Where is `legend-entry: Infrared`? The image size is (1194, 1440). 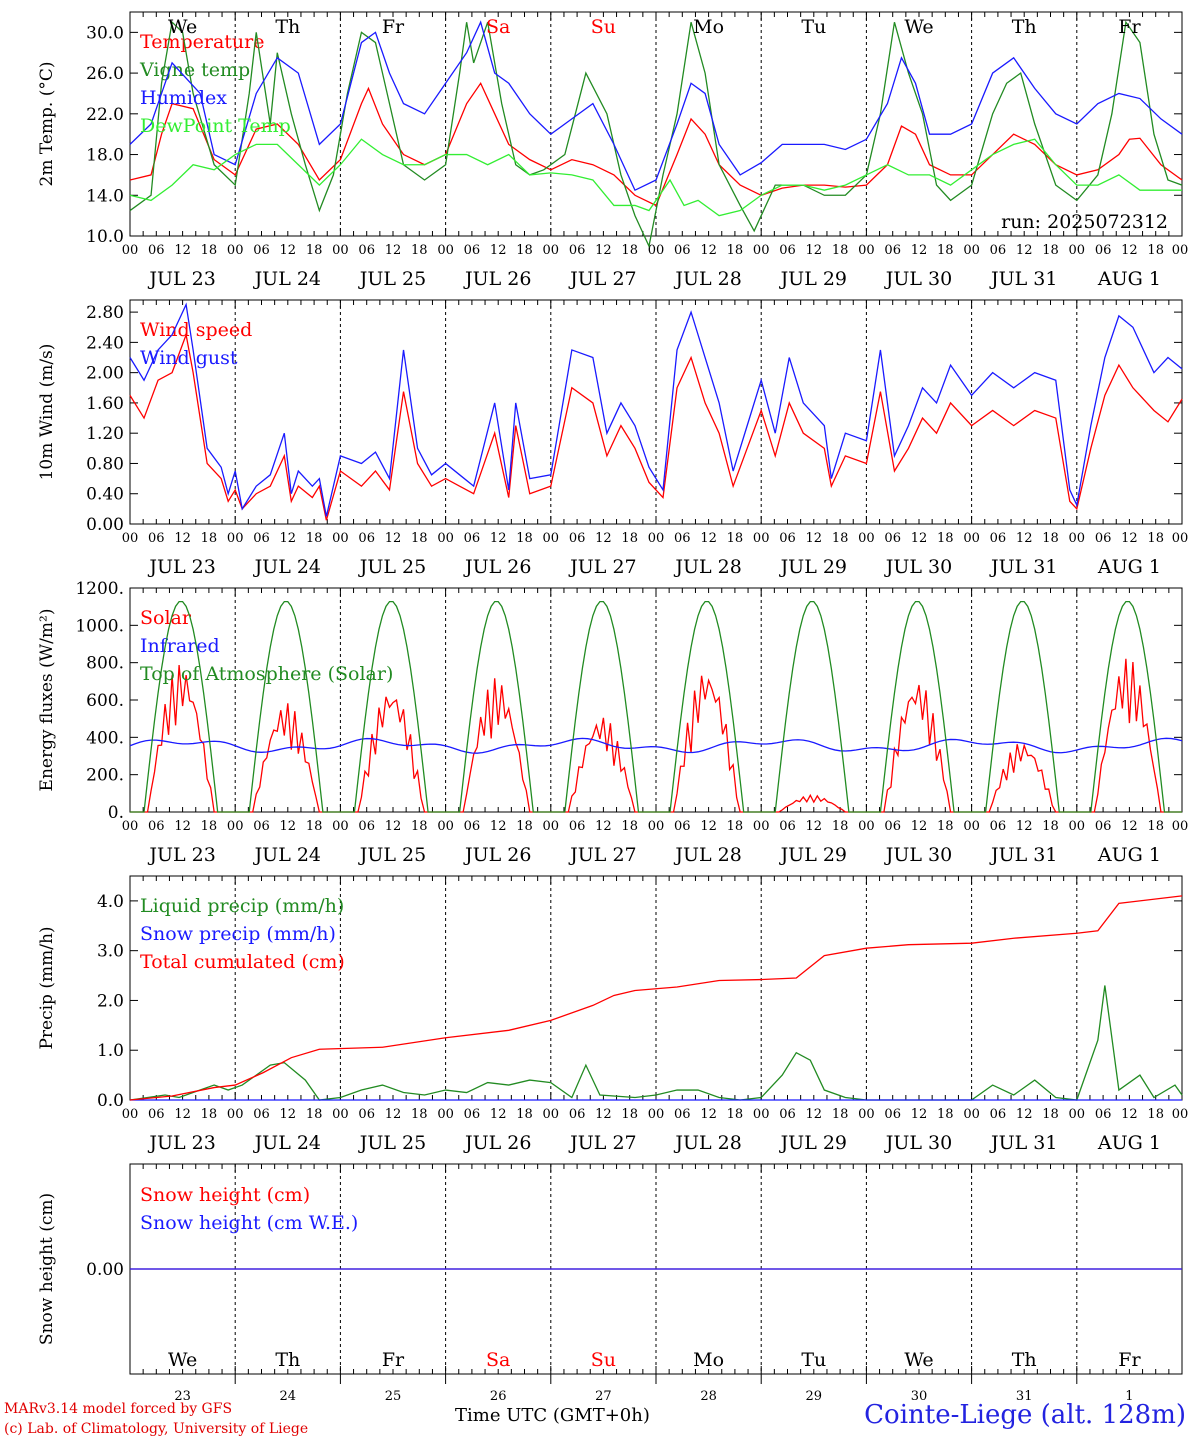 legend-entry: Infrared is located at coordinates (180, 646).